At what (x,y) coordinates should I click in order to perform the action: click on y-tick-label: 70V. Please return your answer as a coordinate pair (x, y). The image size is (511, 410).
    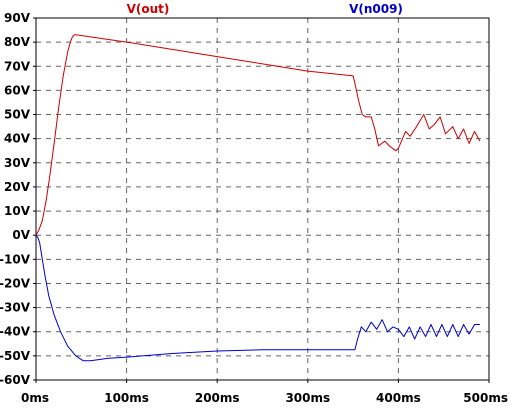
    Looking at the image, I should click on (17, 66).